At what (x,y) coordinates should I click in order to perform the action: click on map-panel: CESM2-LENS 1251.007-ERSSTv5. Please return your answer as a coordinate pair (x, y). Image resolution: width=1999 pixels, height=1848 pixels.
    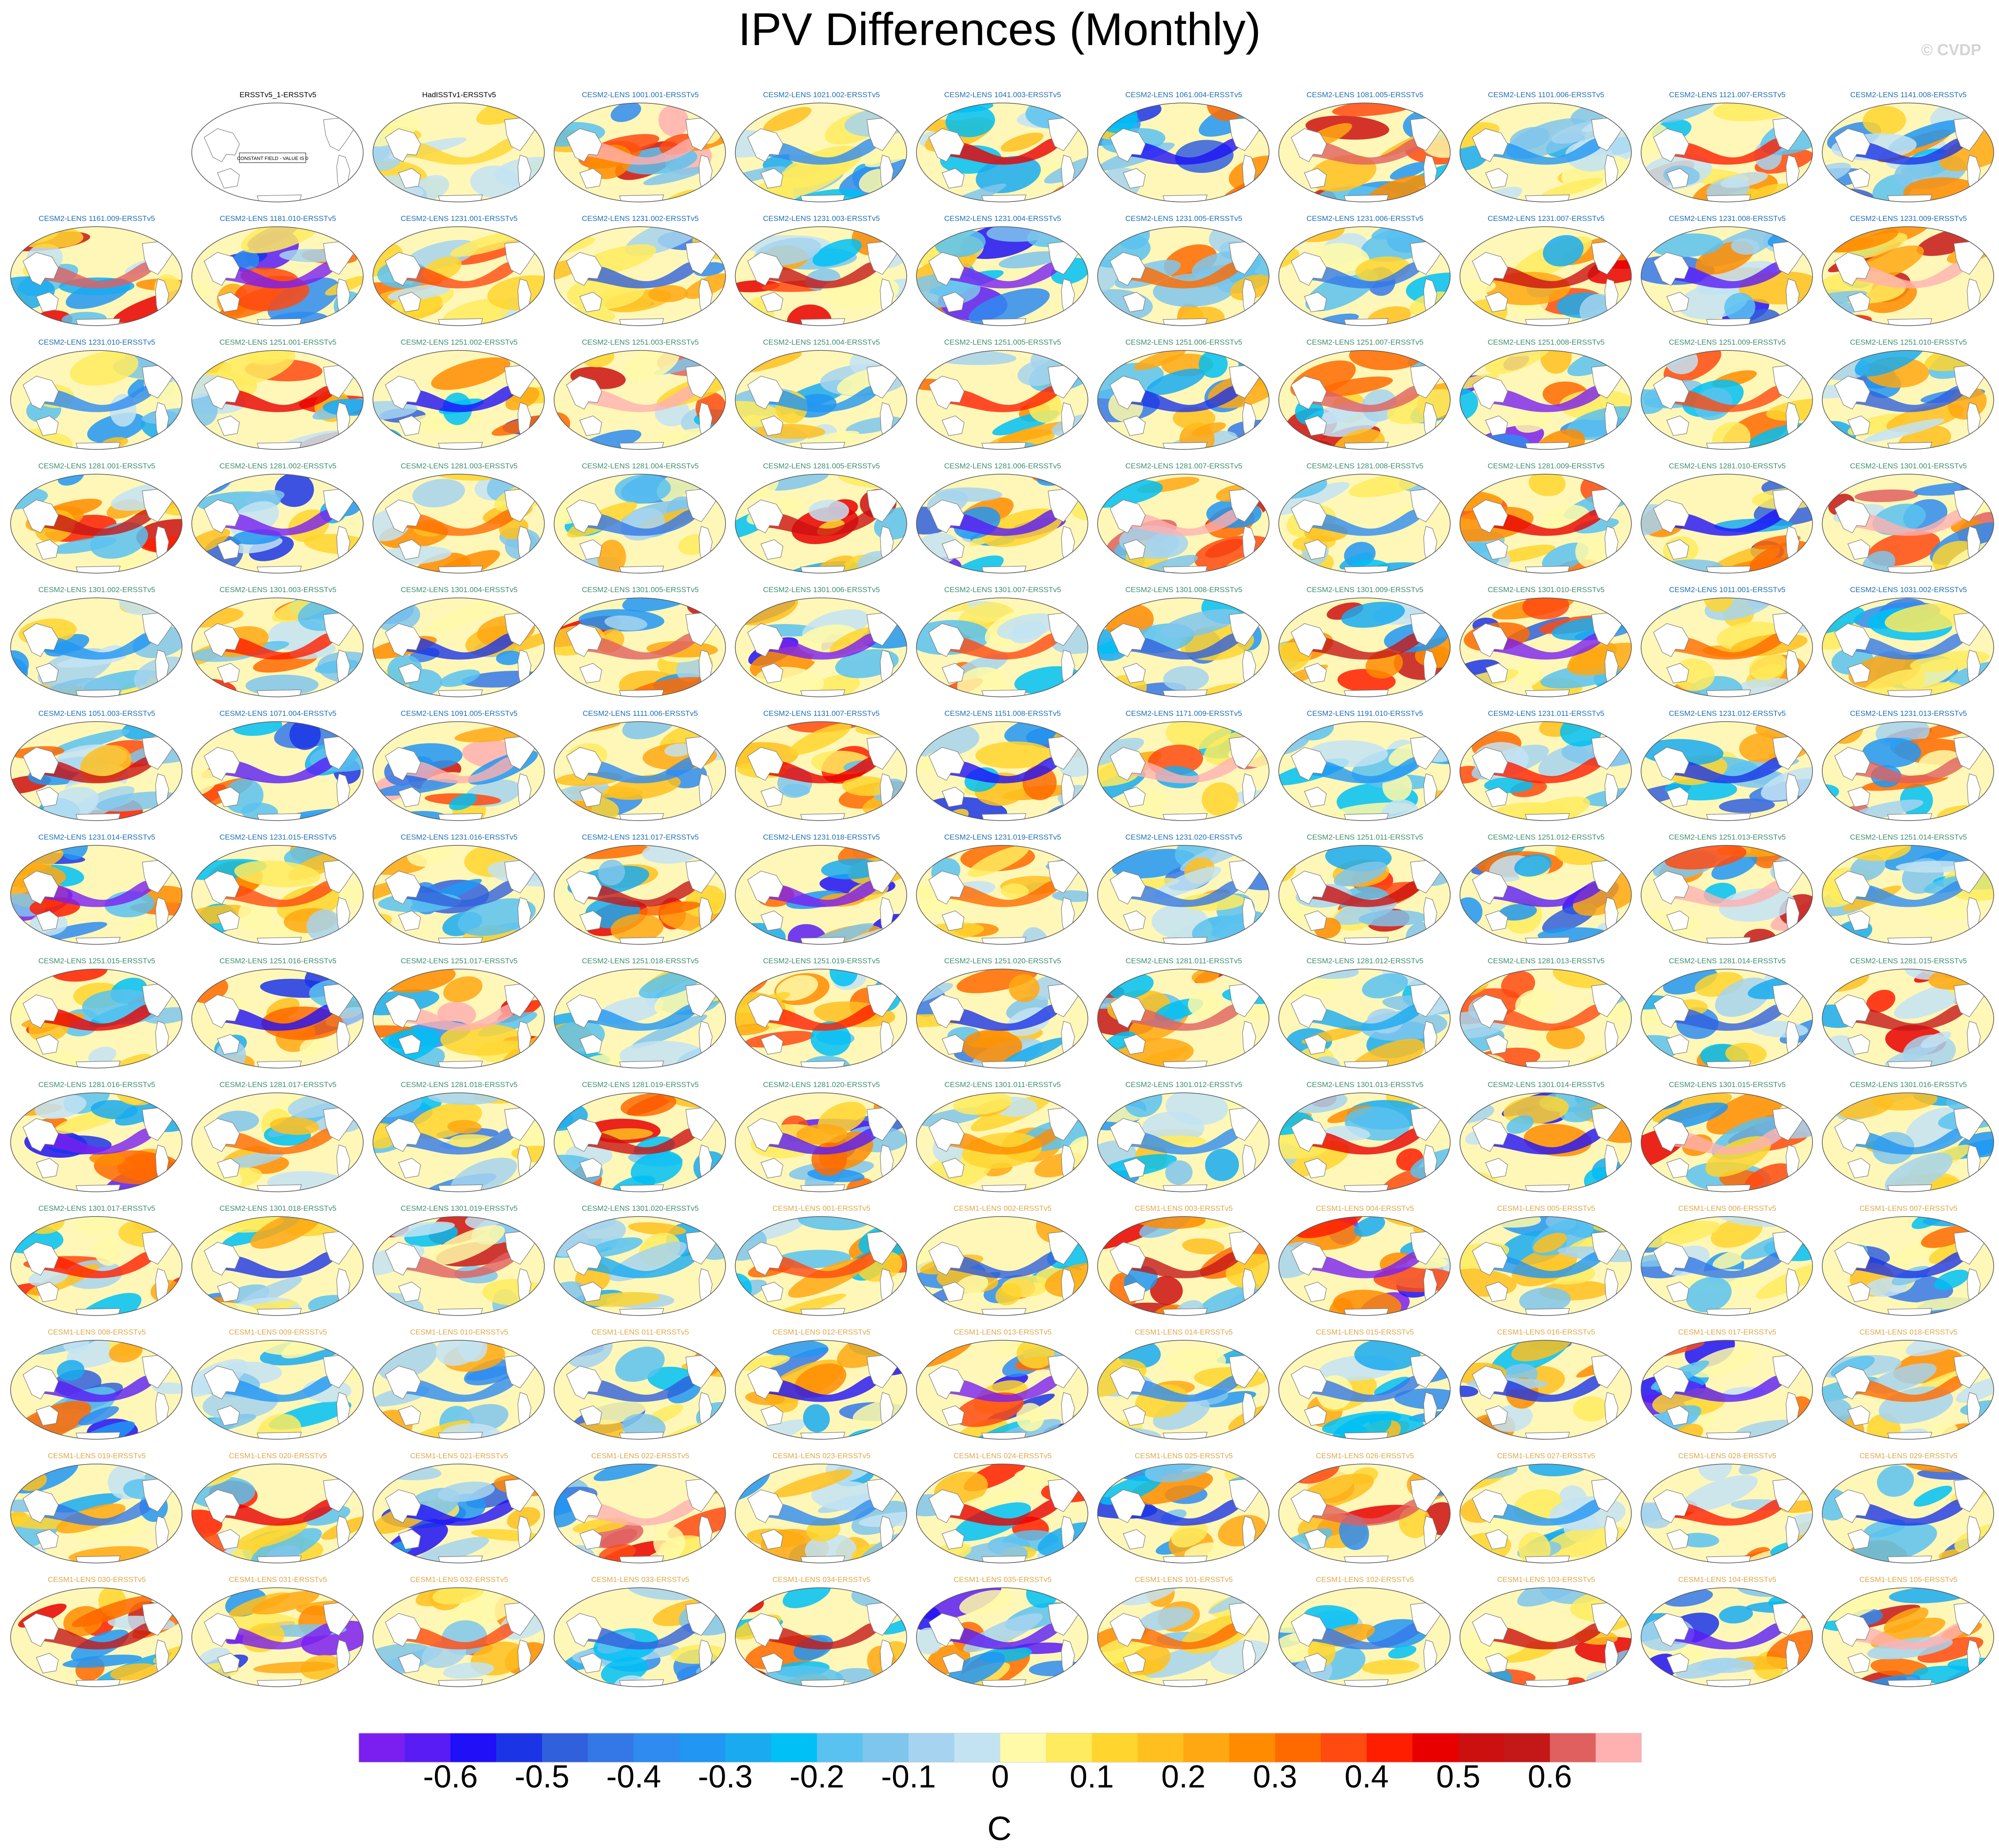
    Looking at the image, I should click on (1365, 395).